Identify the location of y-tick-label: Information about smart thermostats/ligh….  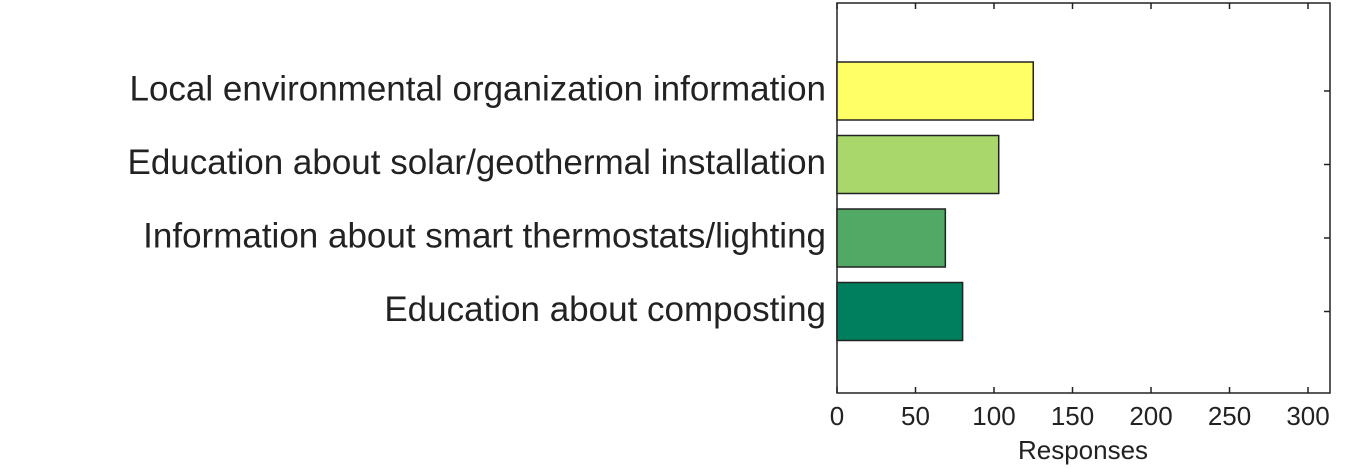
(484, 235).